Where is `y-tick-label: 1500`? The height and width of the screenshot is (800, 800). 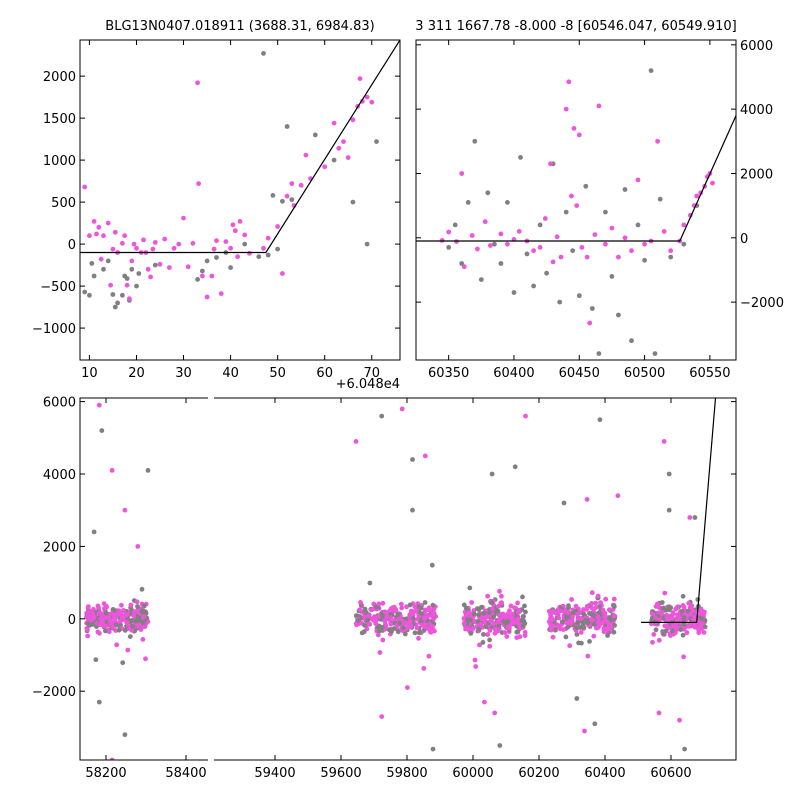 y-tick-label: 1500 is located at coordinates (59, 119).